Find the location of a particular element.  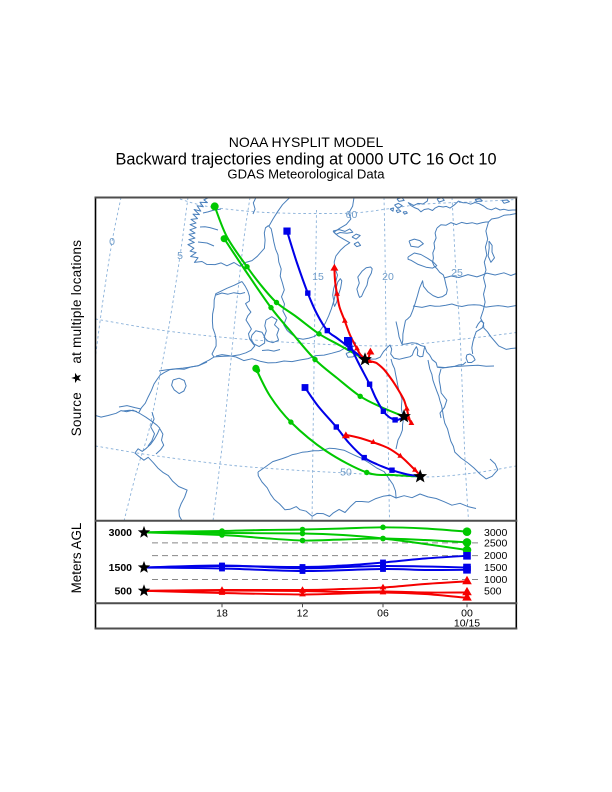

svg-text: 10/15 is located at coordinates (467, 624).